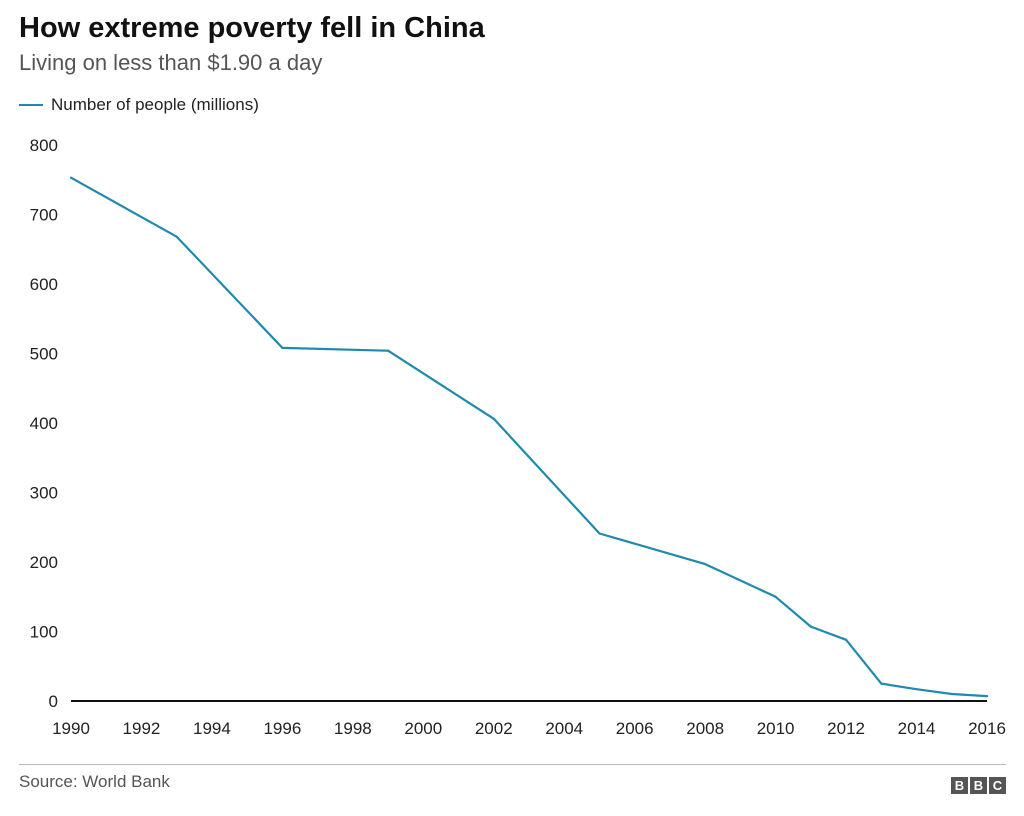  I want to click on x-tick-label: 2000, so click(423, 728).